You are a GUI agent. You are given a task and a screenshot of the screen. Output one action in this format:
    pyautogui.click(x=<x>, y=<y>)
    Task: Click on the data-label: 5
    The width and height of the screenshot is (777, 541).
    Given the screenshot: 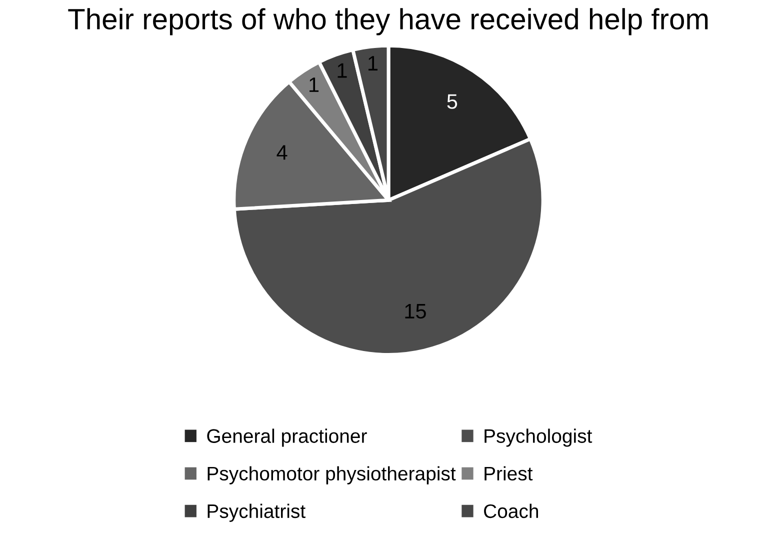 What is the action you would take?
    pyautogui.click(x=452, y=101)
    